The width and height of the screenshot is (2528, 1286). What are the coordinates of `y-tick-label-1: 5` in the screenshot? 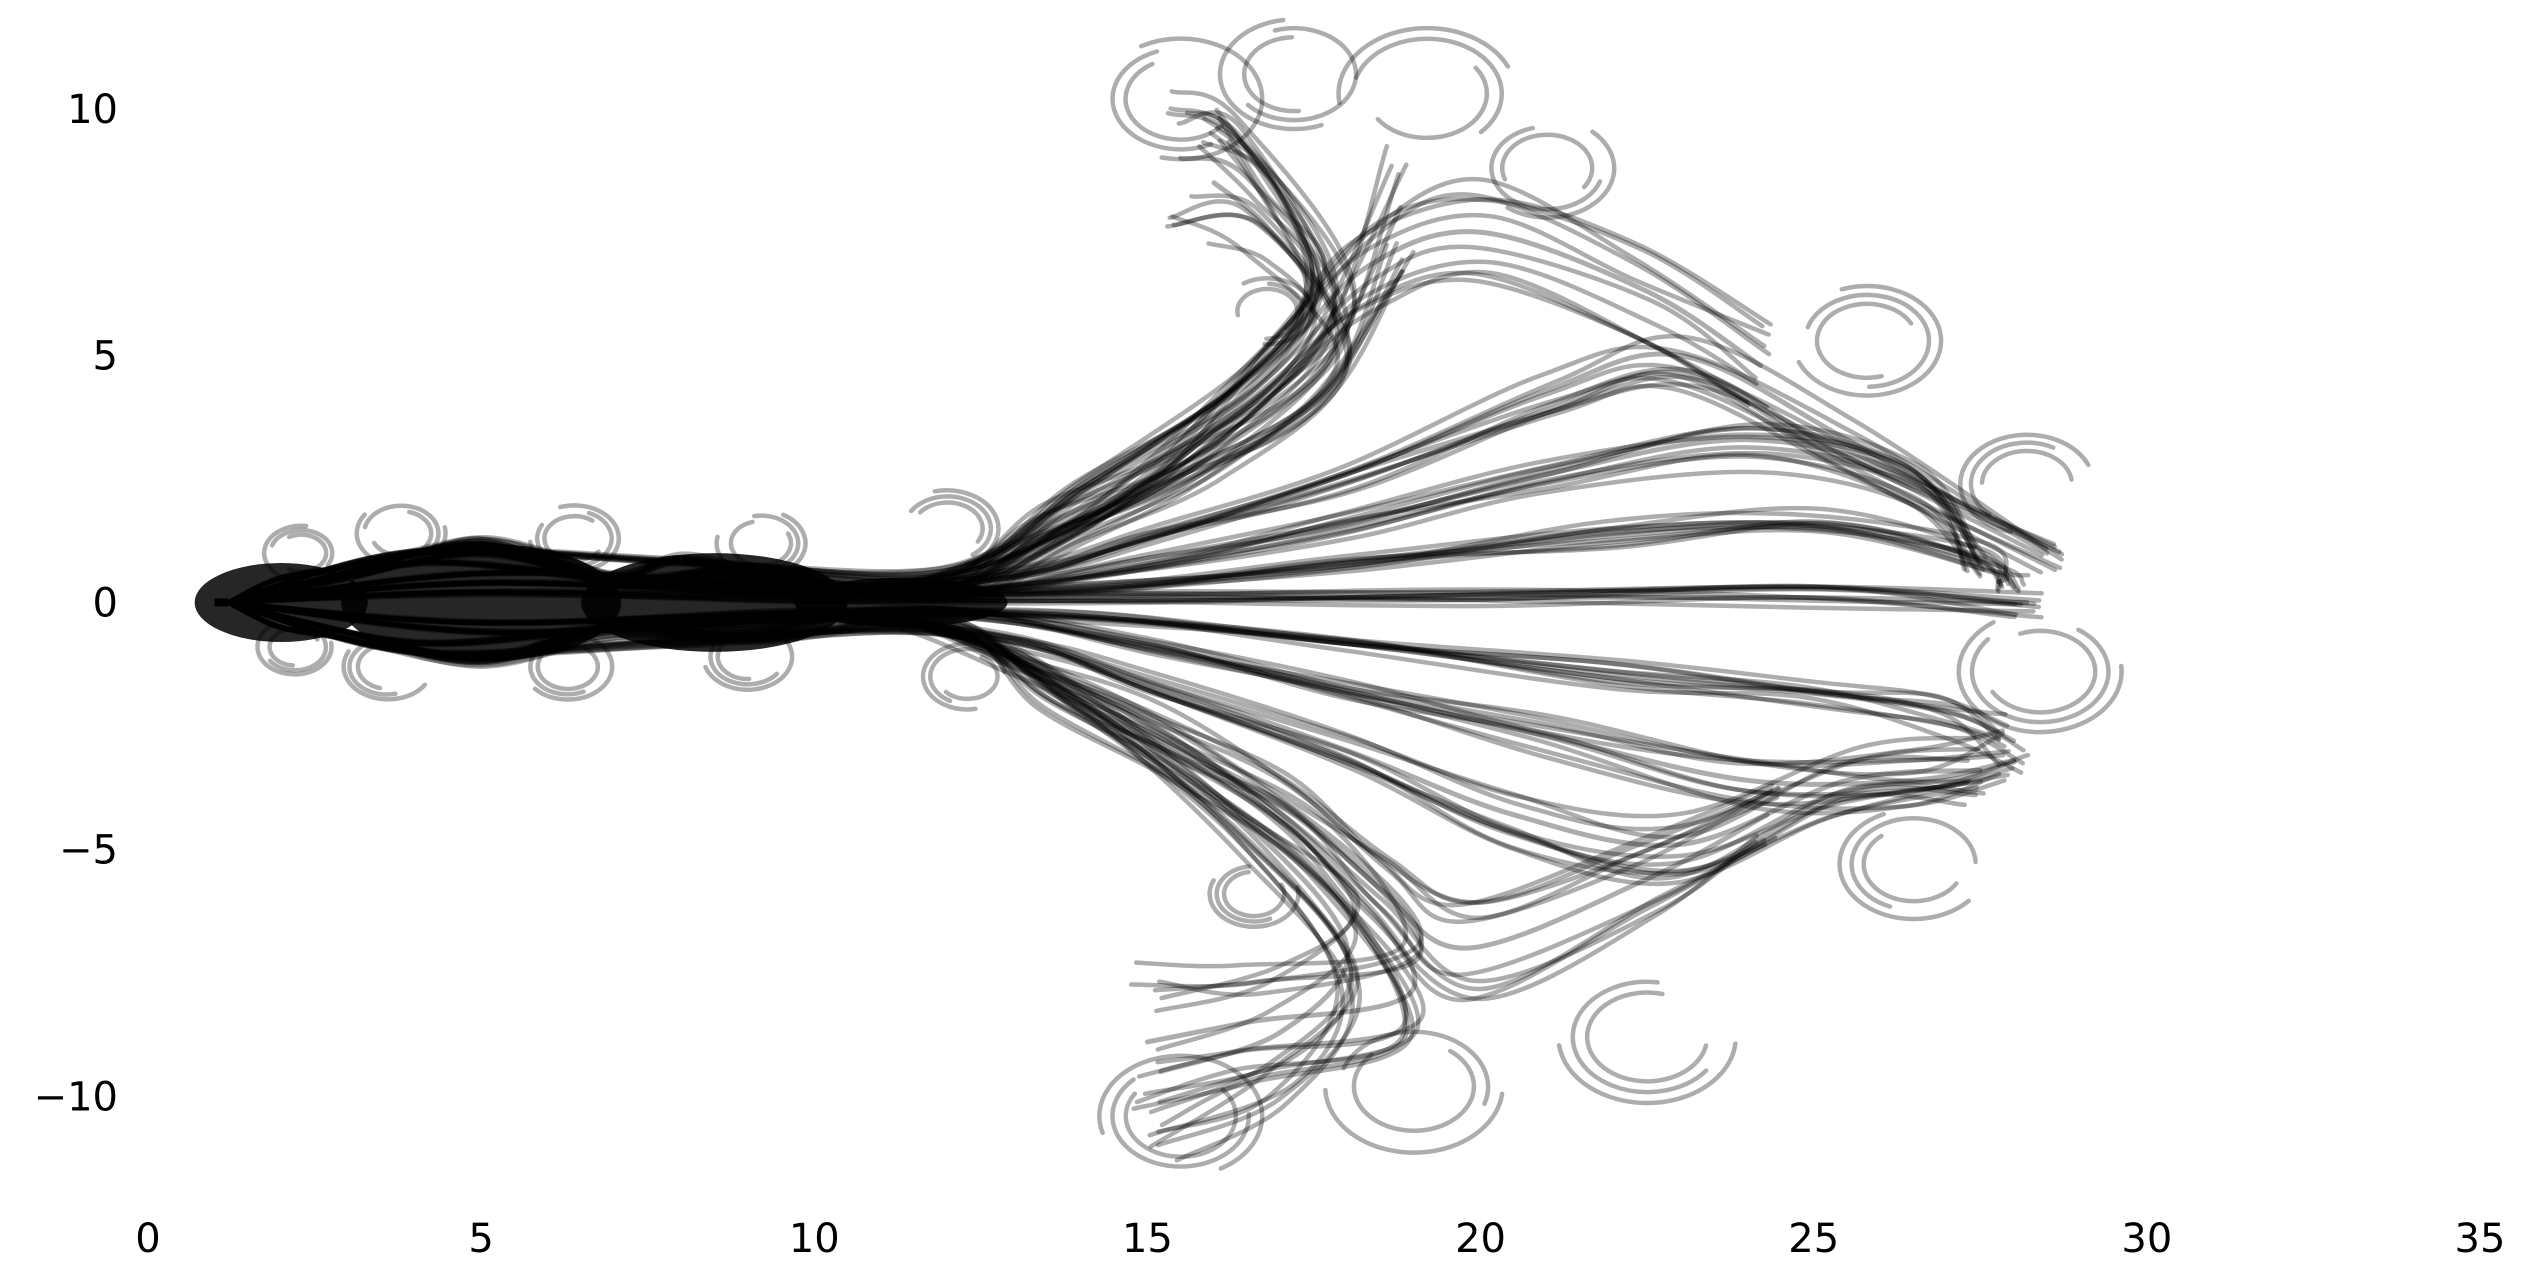 It's located at (105, 357).